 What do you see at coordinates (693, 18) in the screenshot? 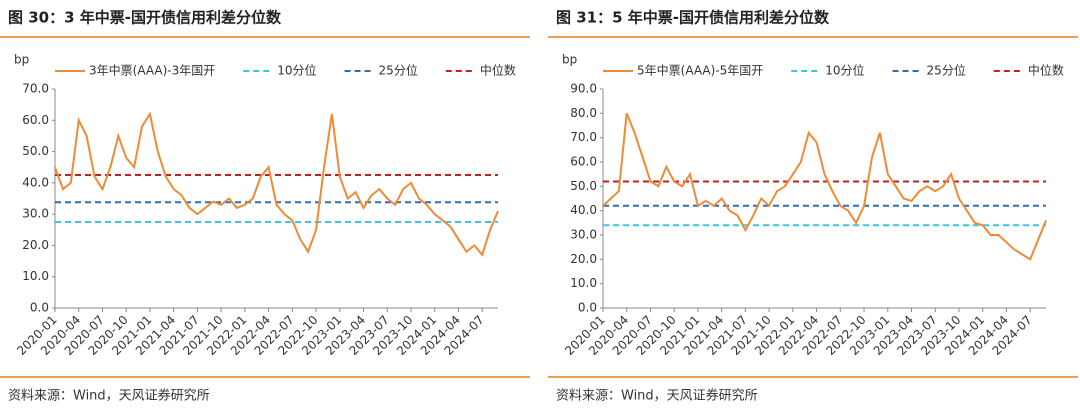
I see `chart-title: 图 31：5 年中票-国开债信用利差分位数` at bounding box center [693, 18].